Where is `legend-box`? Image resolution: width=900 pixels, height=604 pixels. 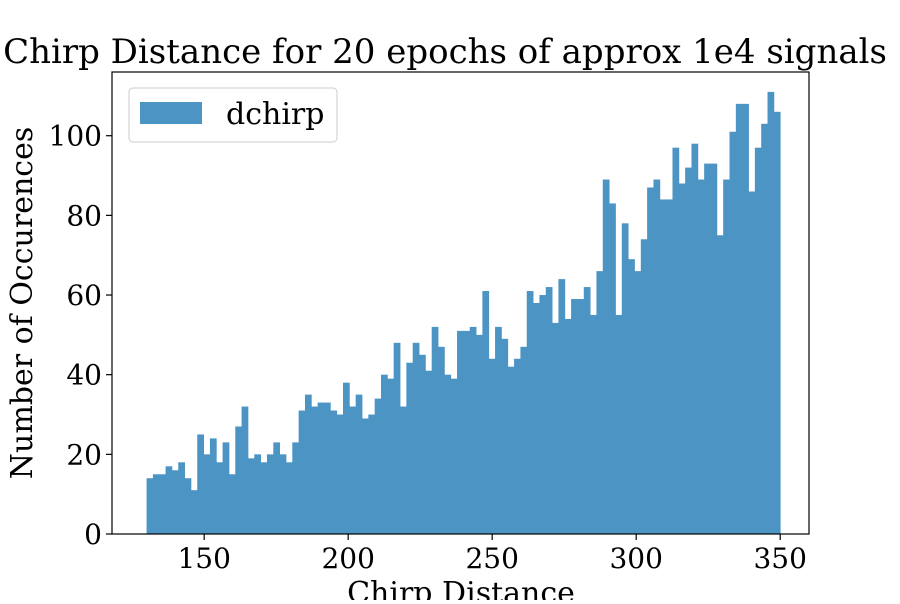 legend-box is located at coordinates (233, 115).